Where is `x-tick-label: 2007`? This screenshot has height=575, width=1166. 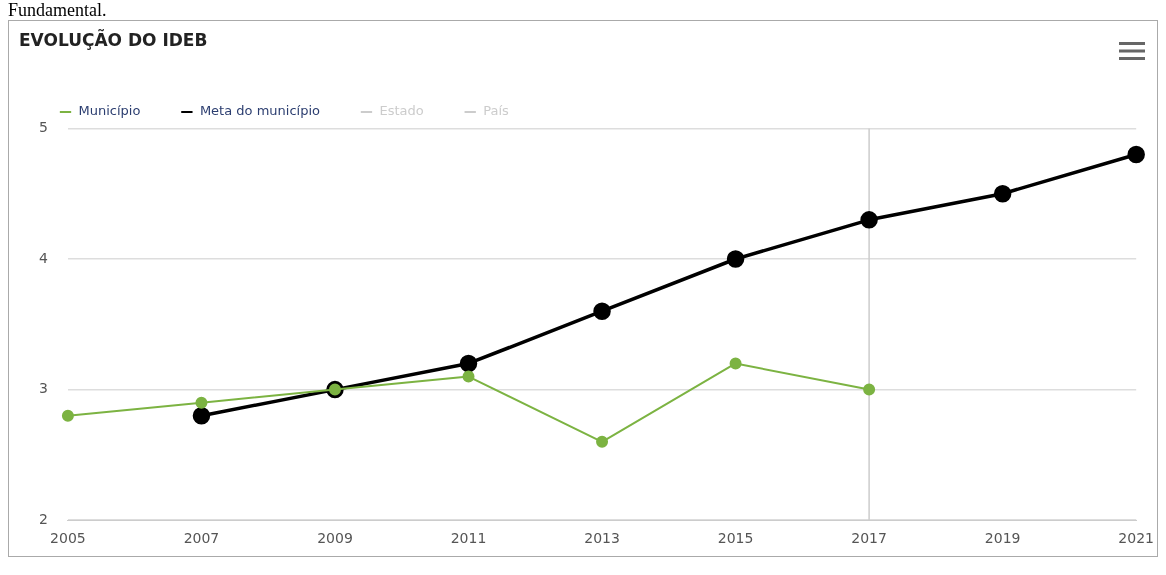 x-tick-label: 2007 is located at coordinates (201, 538).